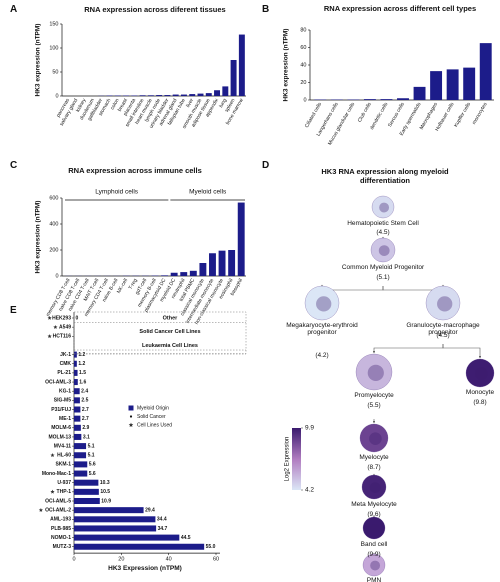 Image resolution: width=500 pixels, height=582 pixels. What do you see at coordinates (162, 520) in the screenshot?
I see `value-label: 34.4` at bounding box center [162, 520].